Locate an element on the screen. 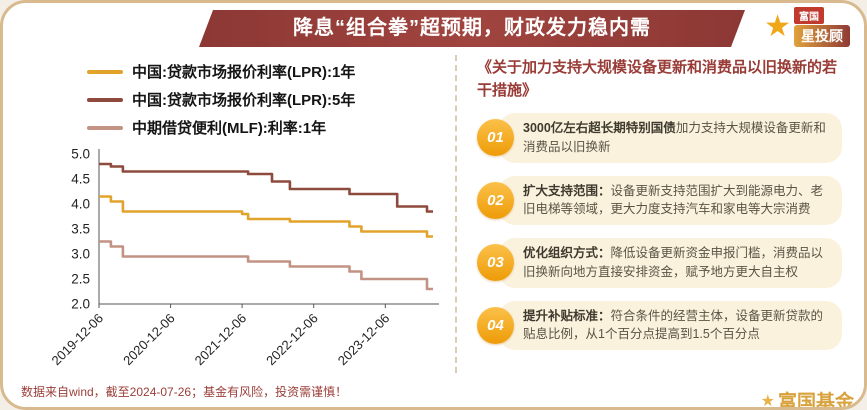  legend-item-lpr1y: 中国:贷款市场报价利率(LPR):1年 is located at coordinates (271, 71).